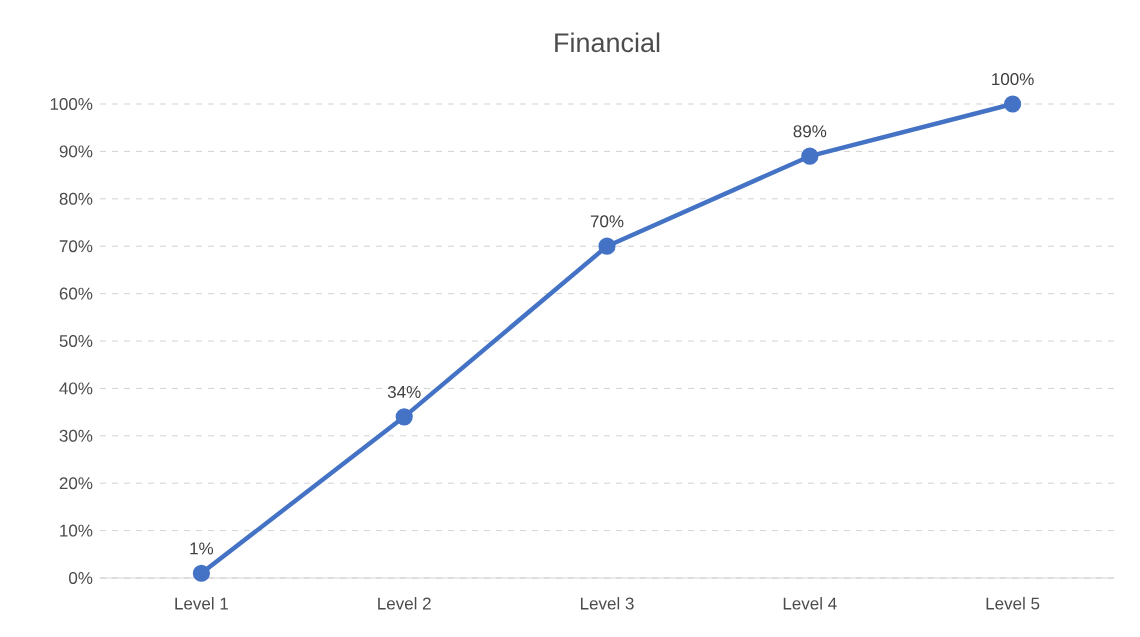 The image size is (1140, 637). I want to click on data-label: 1%, so click(202, 548).